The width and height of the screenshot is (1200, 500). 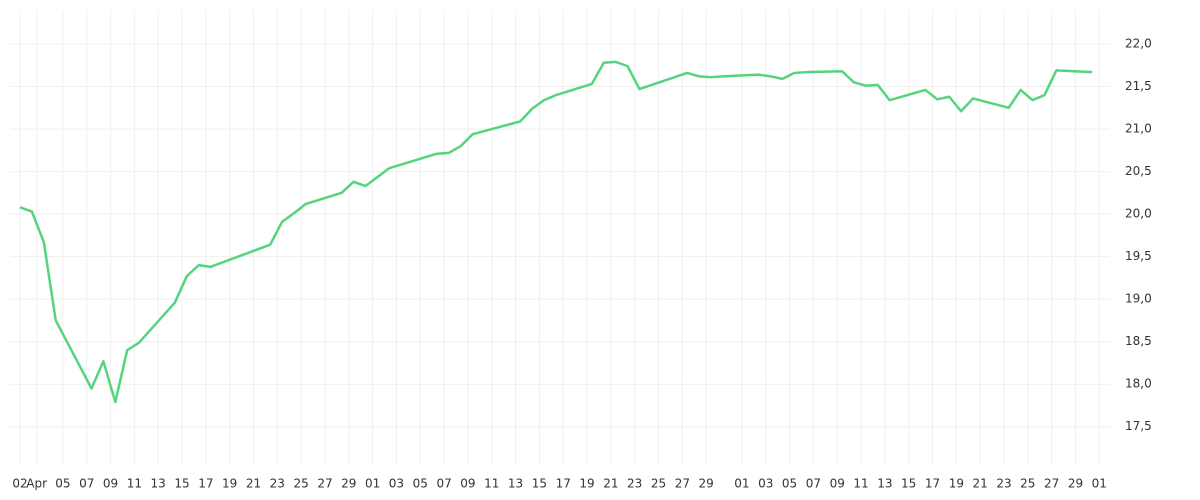 I want to click on y-tick-label: 17,5, so click(x=1138, y=426).